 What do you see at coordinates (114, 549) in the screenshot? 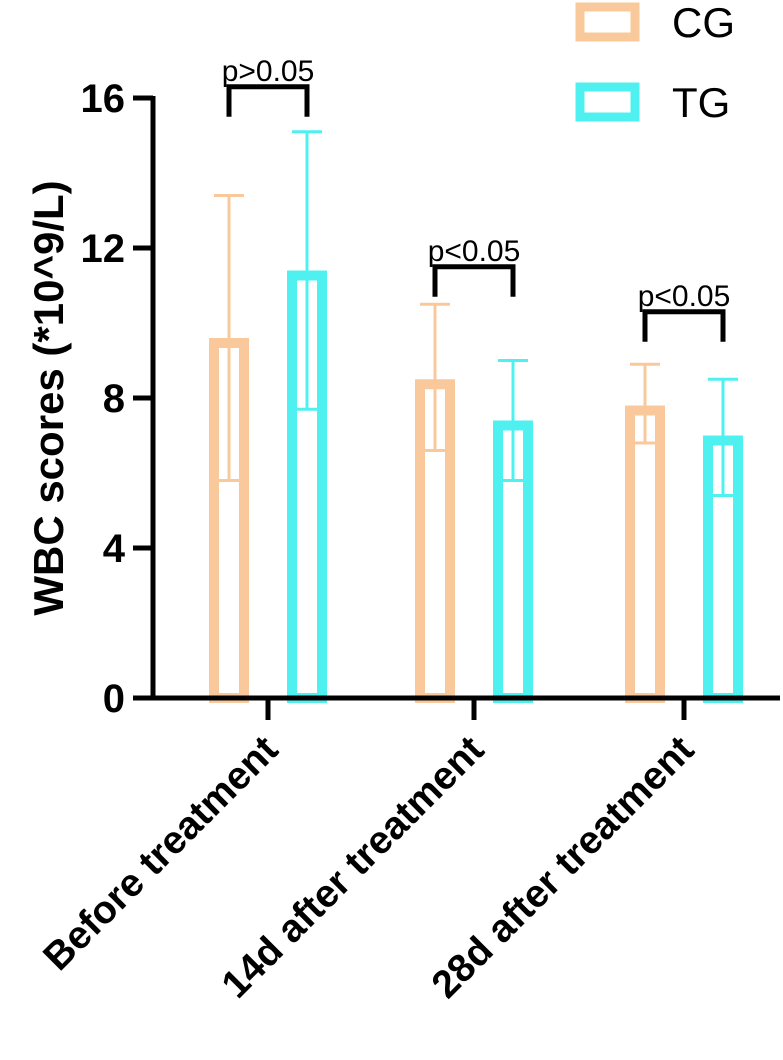
I see `y-tick-label: 4` at bounding box center [114, 549].